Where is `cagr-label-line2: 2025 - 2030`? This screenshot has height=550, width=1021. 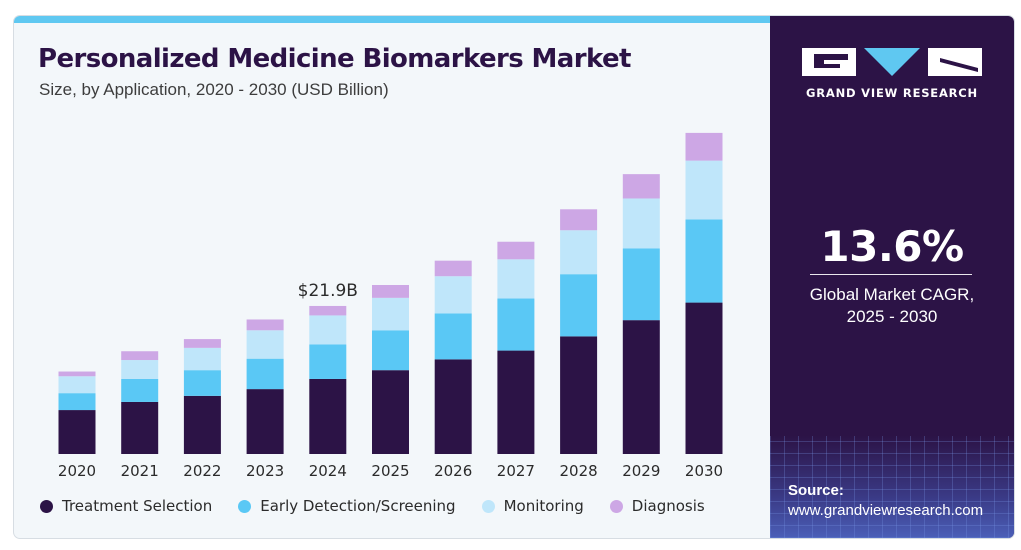 cagr-label-line2: 2025 - 2030 is located at coordinates (892, 316).